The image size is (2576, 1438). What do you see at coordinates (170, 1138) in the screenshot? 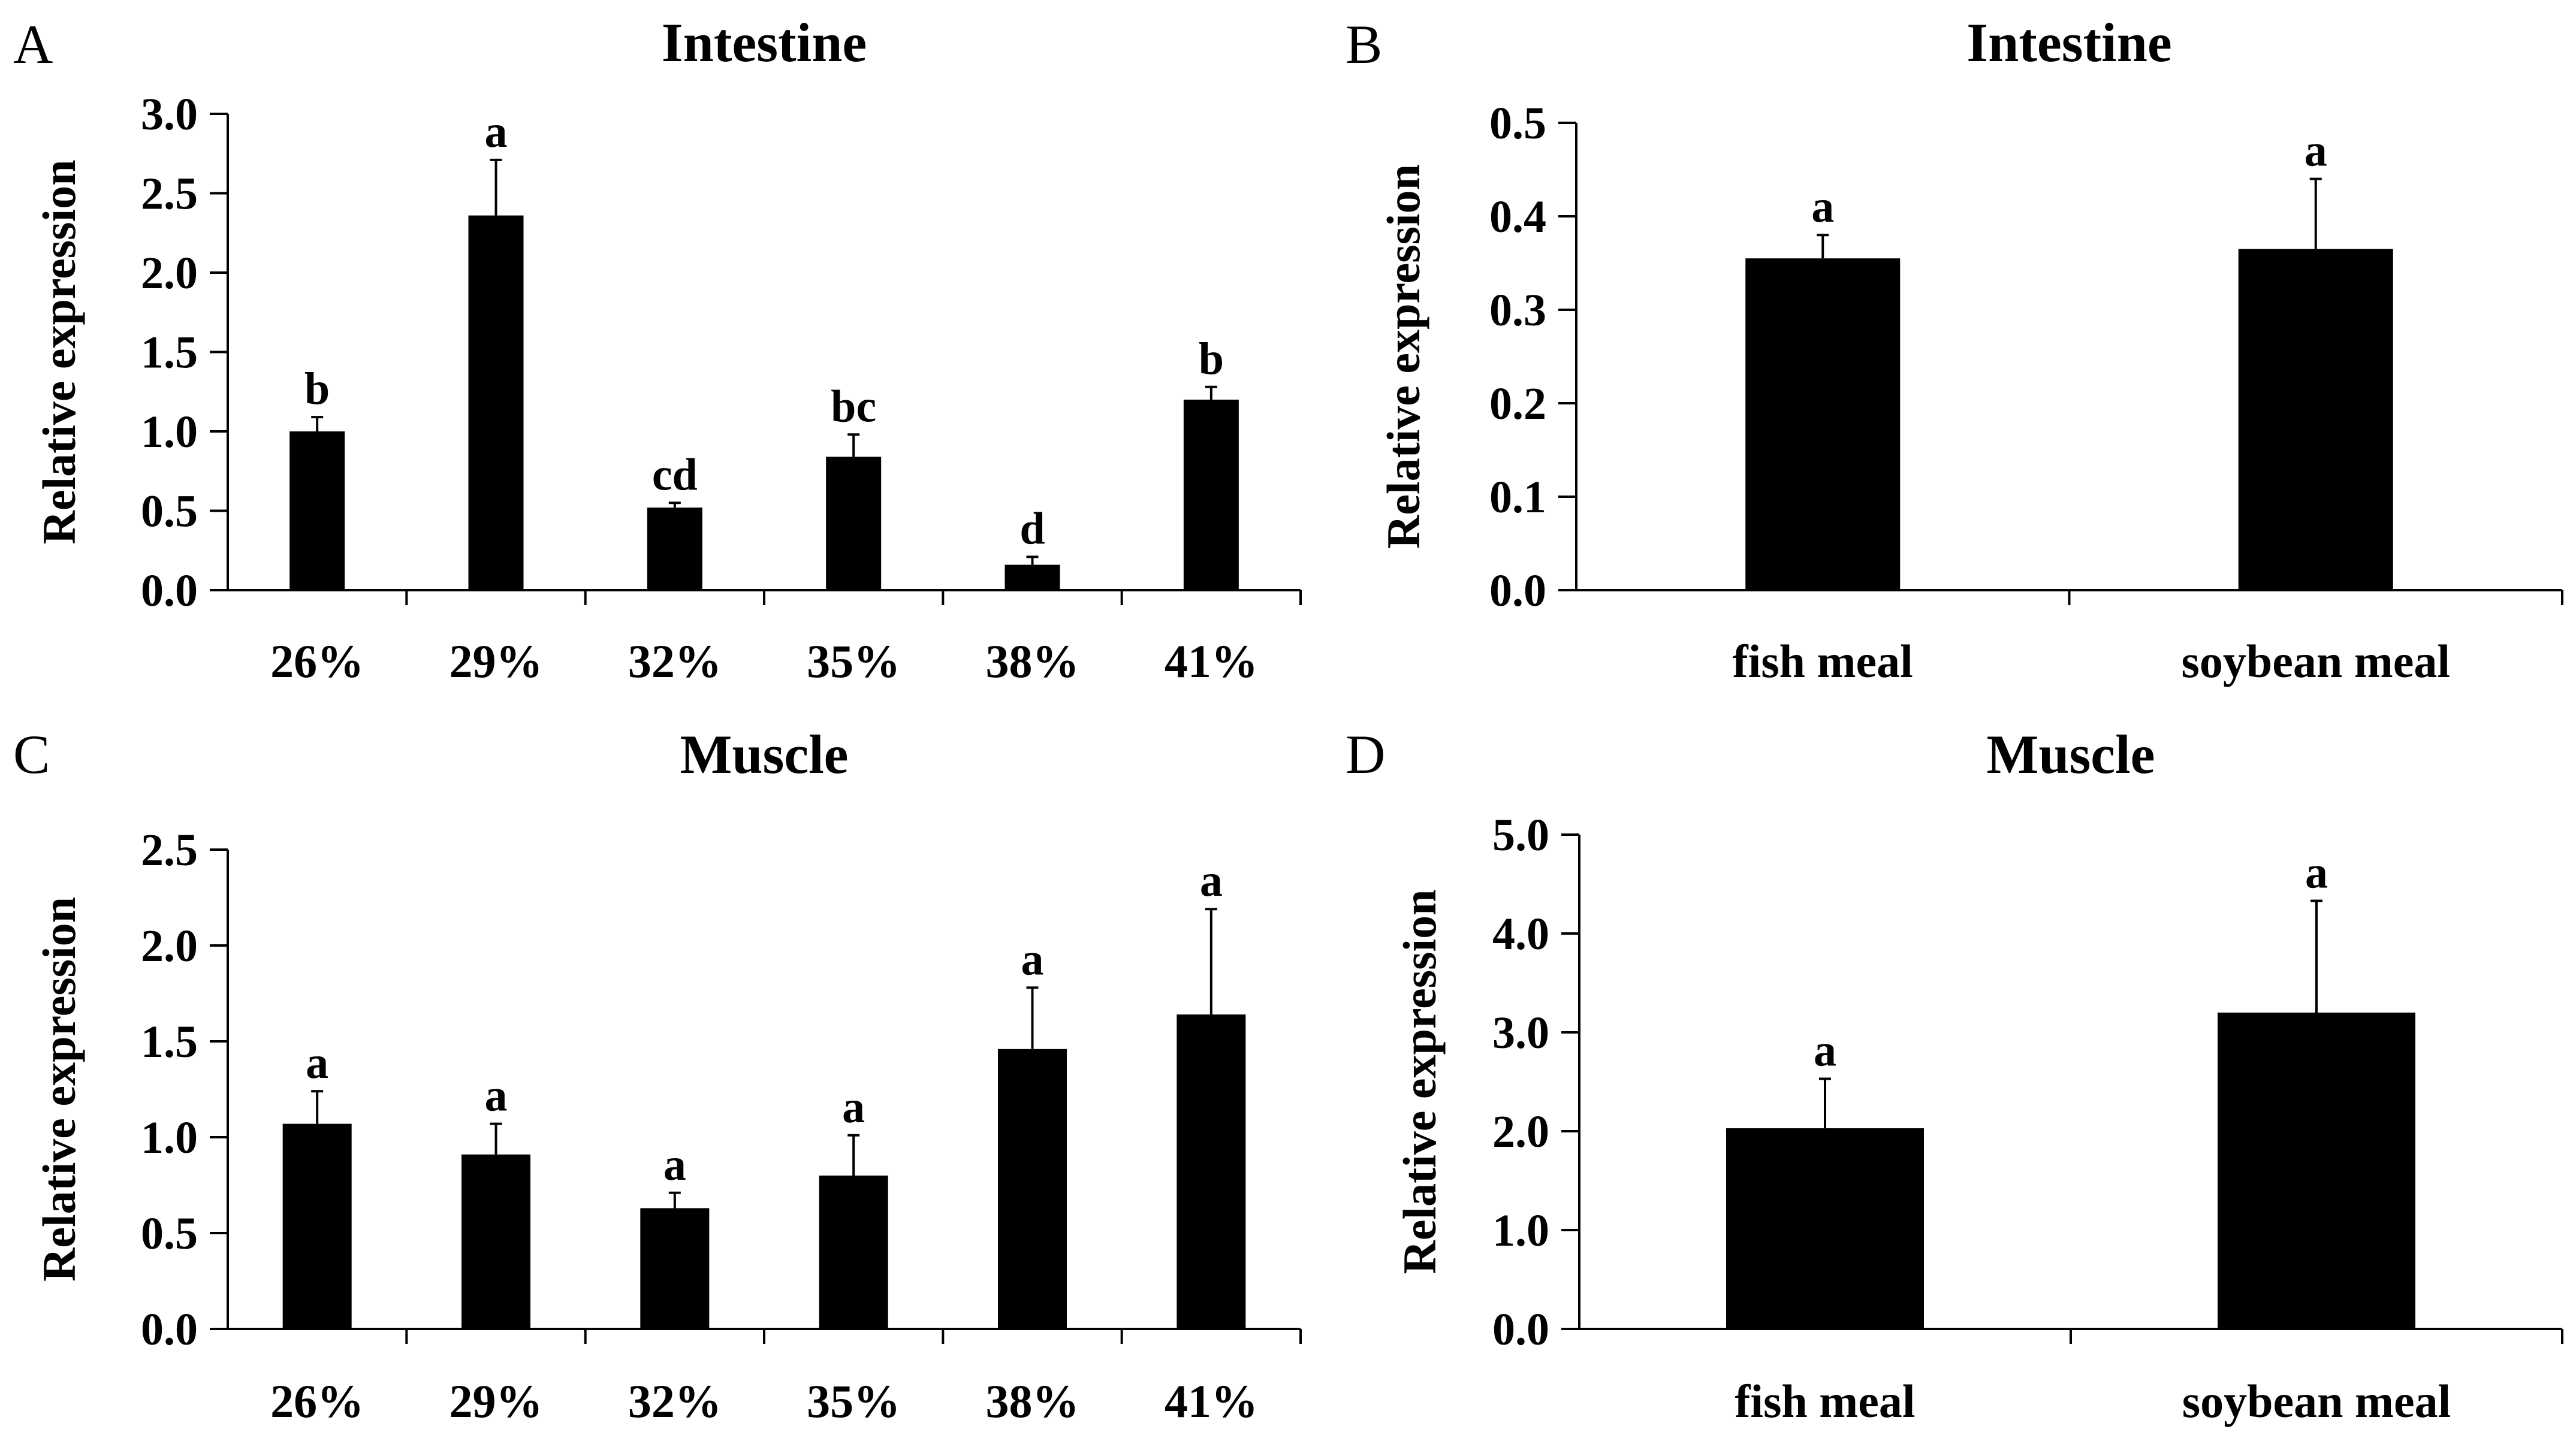
I see `y-tick-label-c: 1.0` at bounding box center [170, 1138].